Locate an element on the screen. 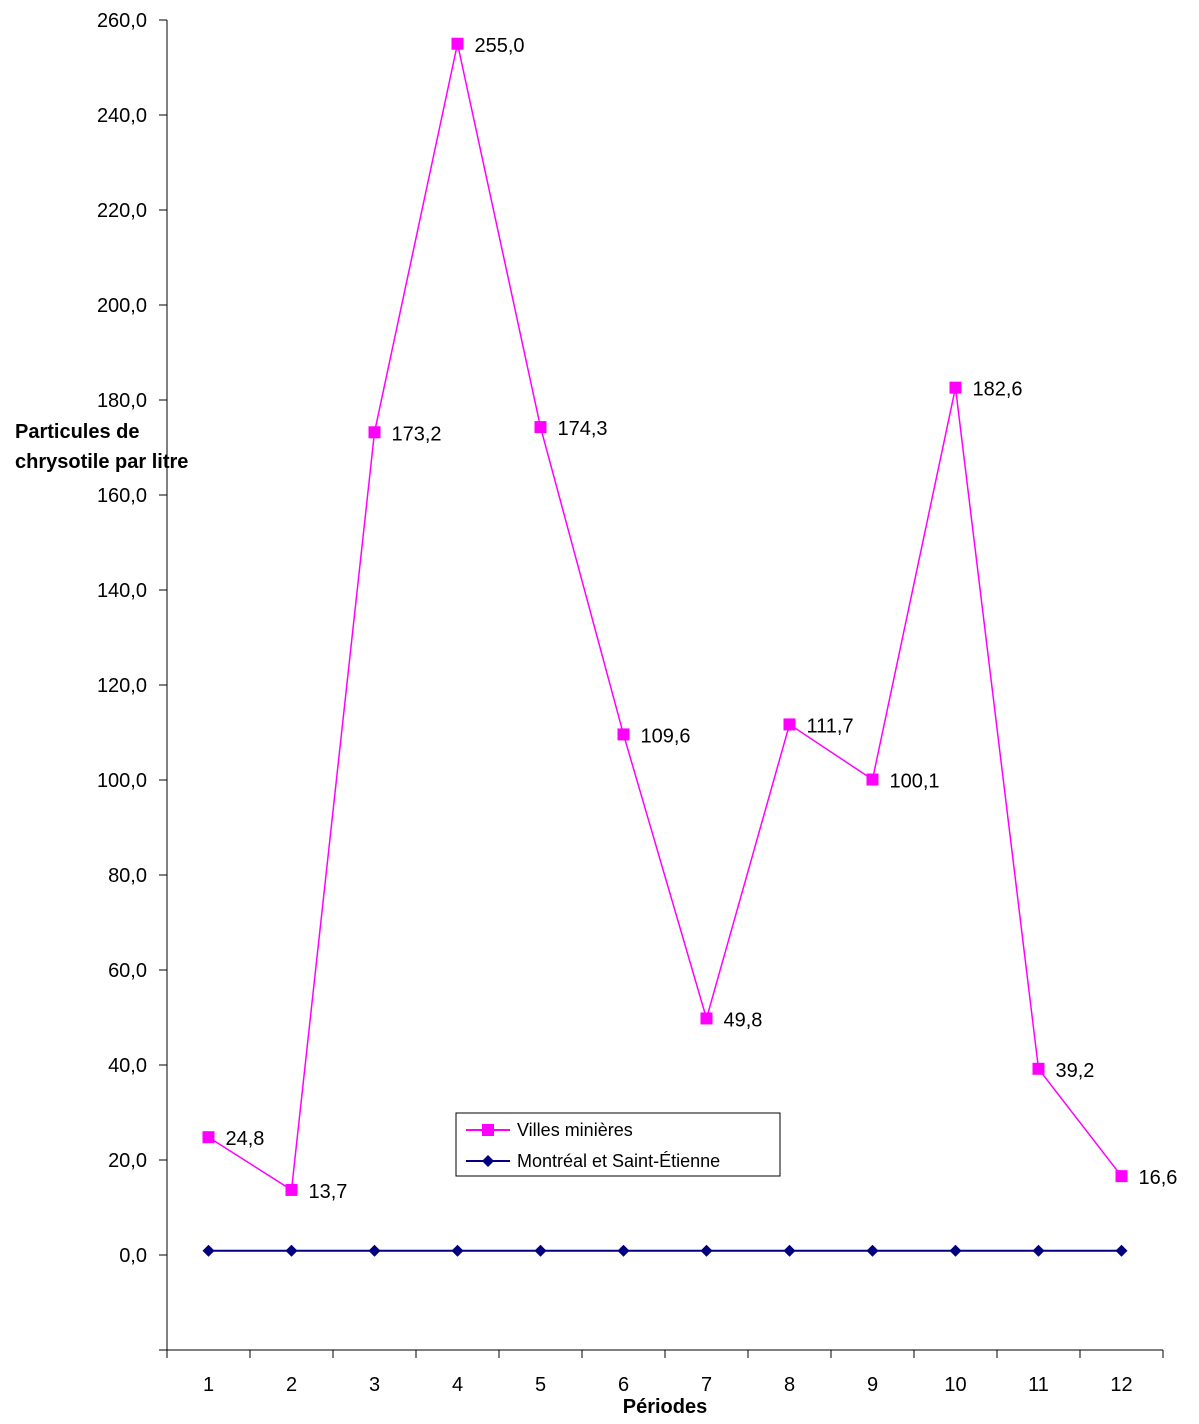 The image size is (1199, 1424). legend: Villes minières Montréal et Saint-Étienne is located at coordinates (618, 1144).